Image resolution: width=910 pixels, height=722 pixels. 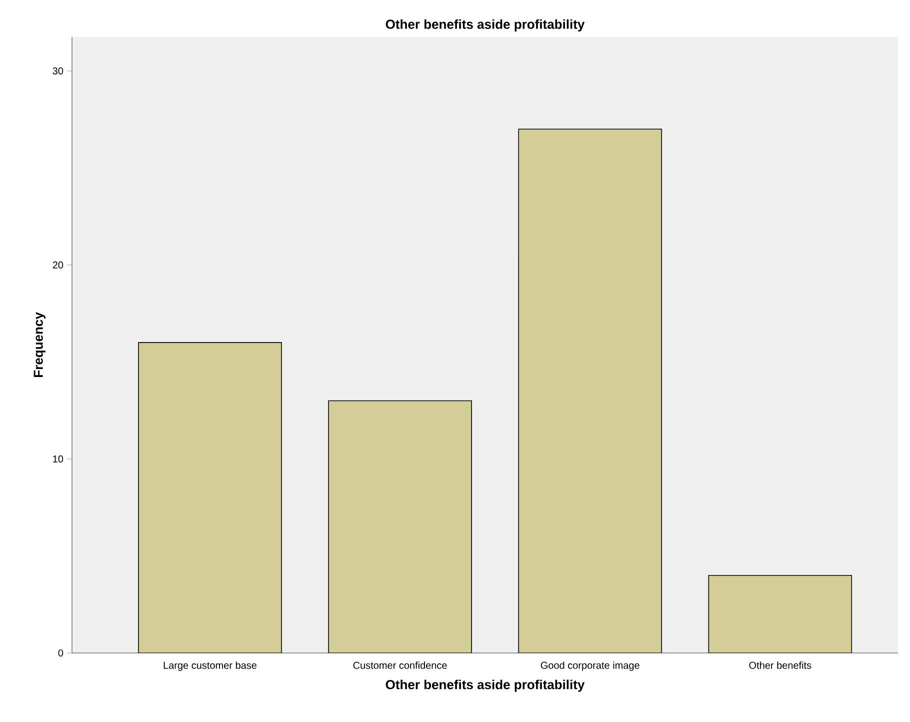 I want to click on chart-title: Other benefits aside profitability, so click(x=485, y=25).